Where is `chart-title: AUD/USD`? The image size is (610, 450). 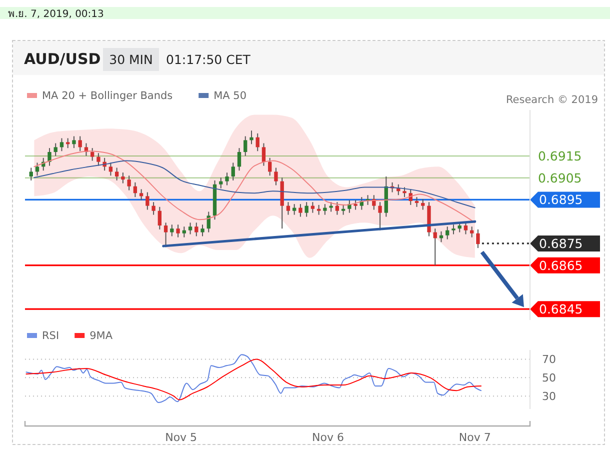 chart-title: AUD/USD is located at coordinates (62, 59).